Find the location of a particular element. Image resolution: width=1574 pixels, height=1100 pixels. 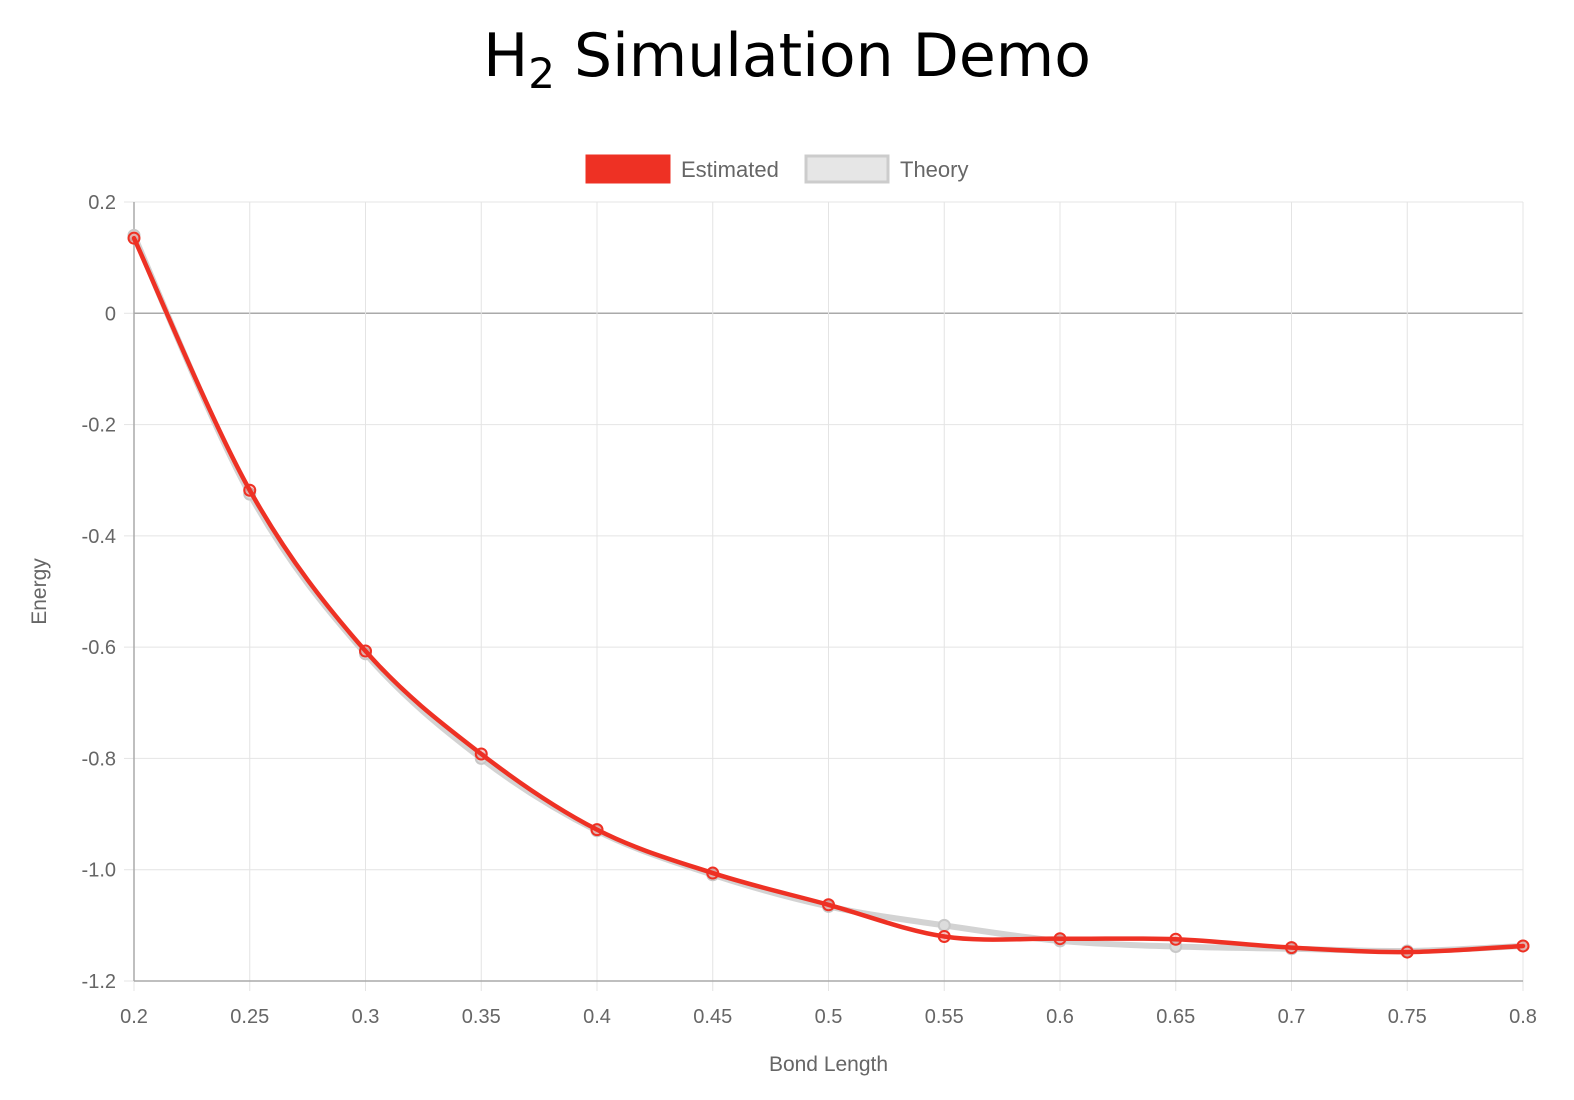

x-tick-label: 0.45 is located at coordinates (712, 1017).